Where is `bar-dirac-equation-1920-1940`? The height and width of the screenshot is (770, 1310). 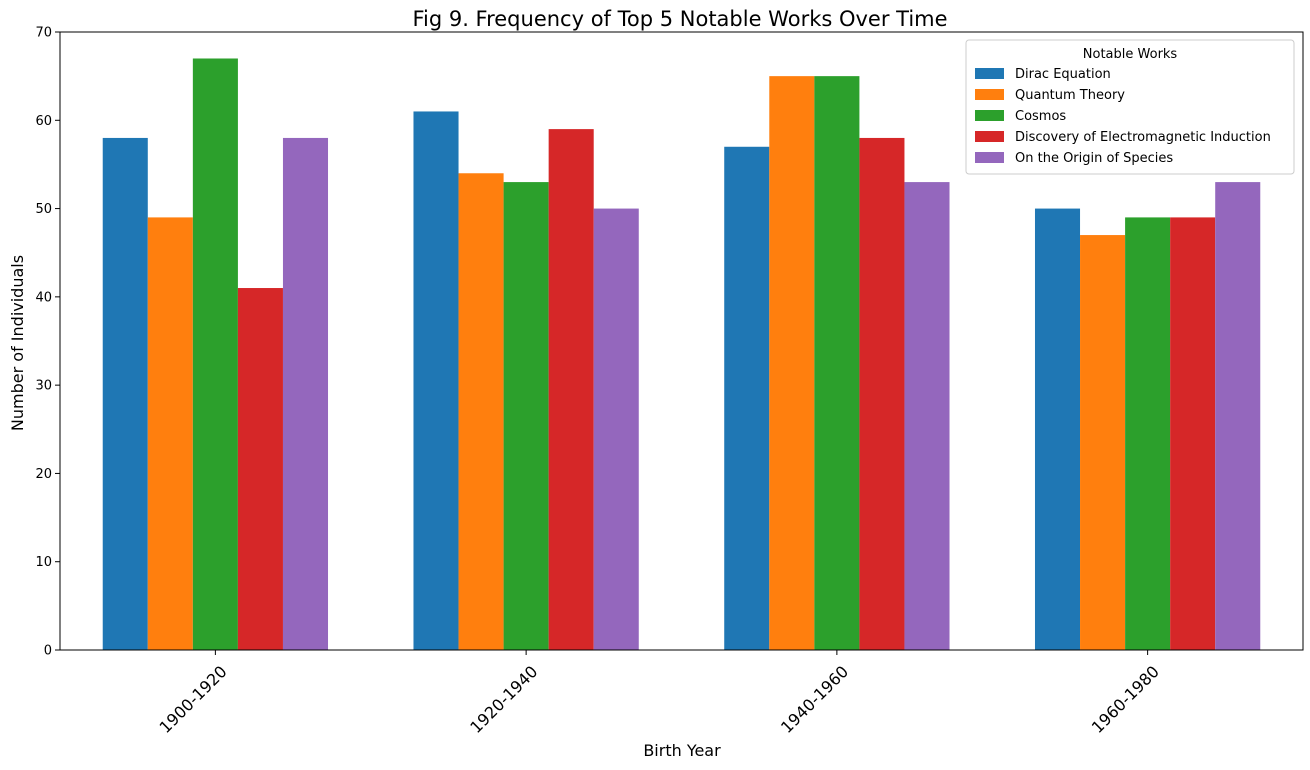
bar-dirac-equation-1920-1940 is located at coordinates (436, 380).